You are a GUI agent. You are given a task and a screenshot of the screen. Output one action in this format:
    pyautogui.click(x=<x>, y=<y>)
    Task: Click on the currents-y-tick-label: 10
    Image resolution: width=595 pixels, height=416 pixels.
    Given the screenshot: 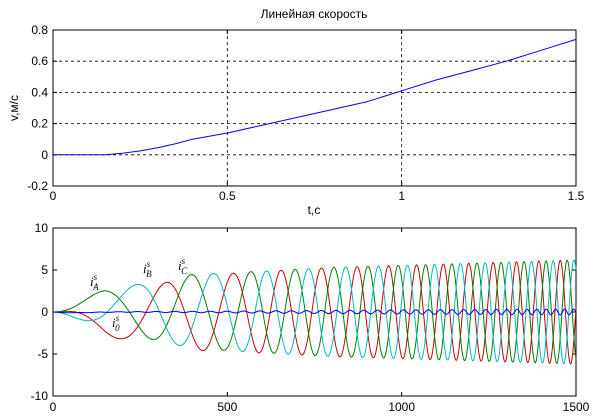 What is the action you would take?
    pyautogui.click(x=42, y=228)
    